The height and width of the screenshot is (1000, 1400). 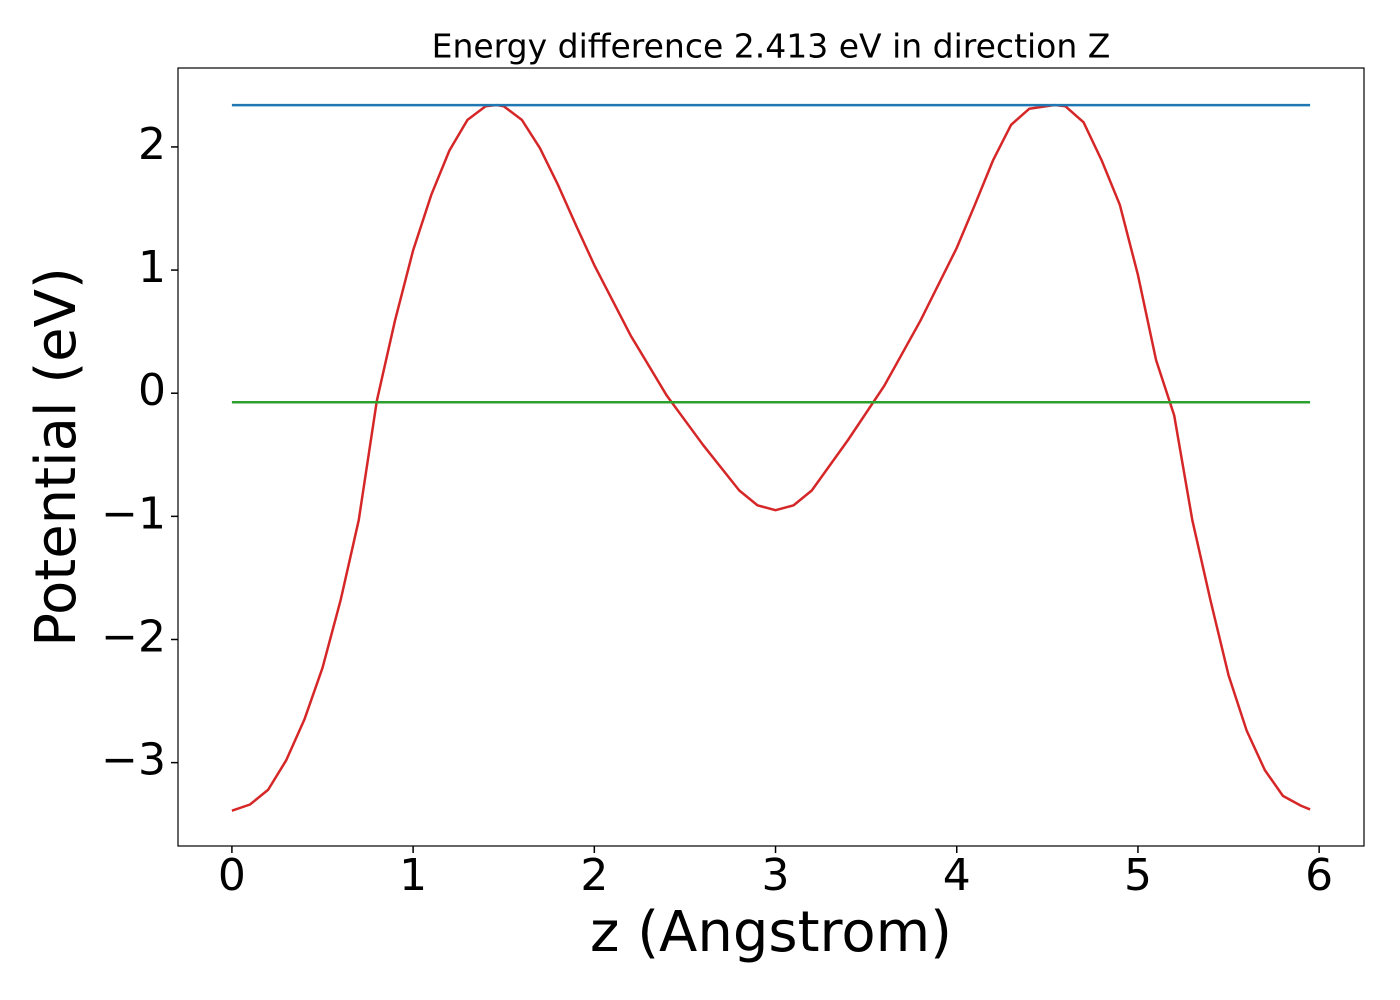 What do you see at coordinates (133, 760) in the screenshot?
I see `y-tick-label: −3` at bounding box center [133, 760].